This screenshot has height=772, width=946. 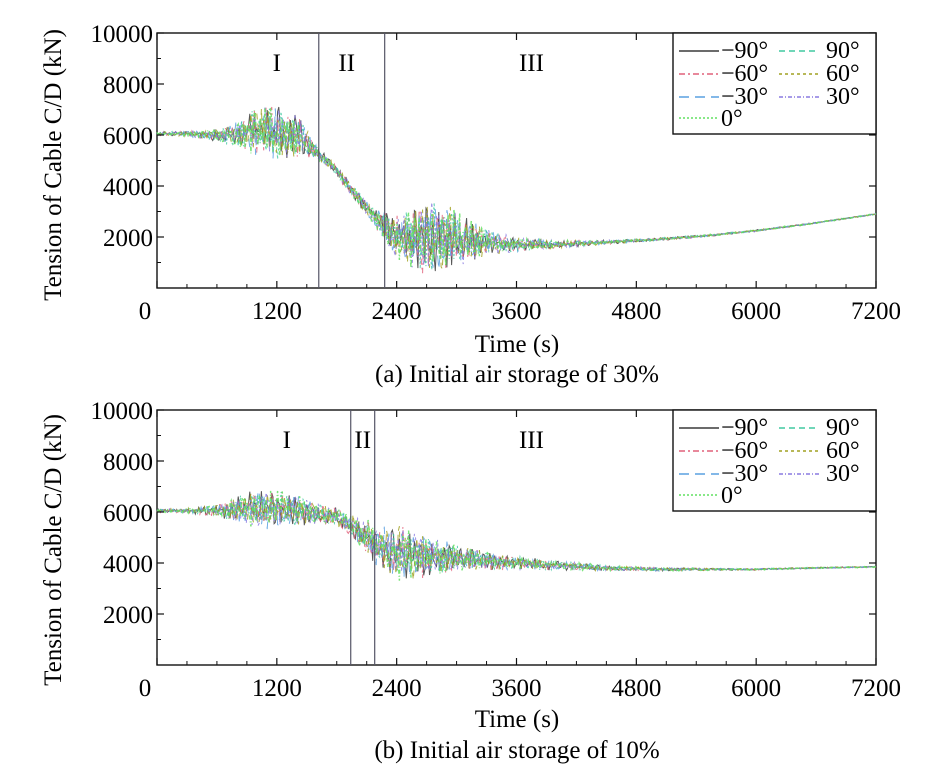 I want to click on series-layer, so click(x=516, y=535).